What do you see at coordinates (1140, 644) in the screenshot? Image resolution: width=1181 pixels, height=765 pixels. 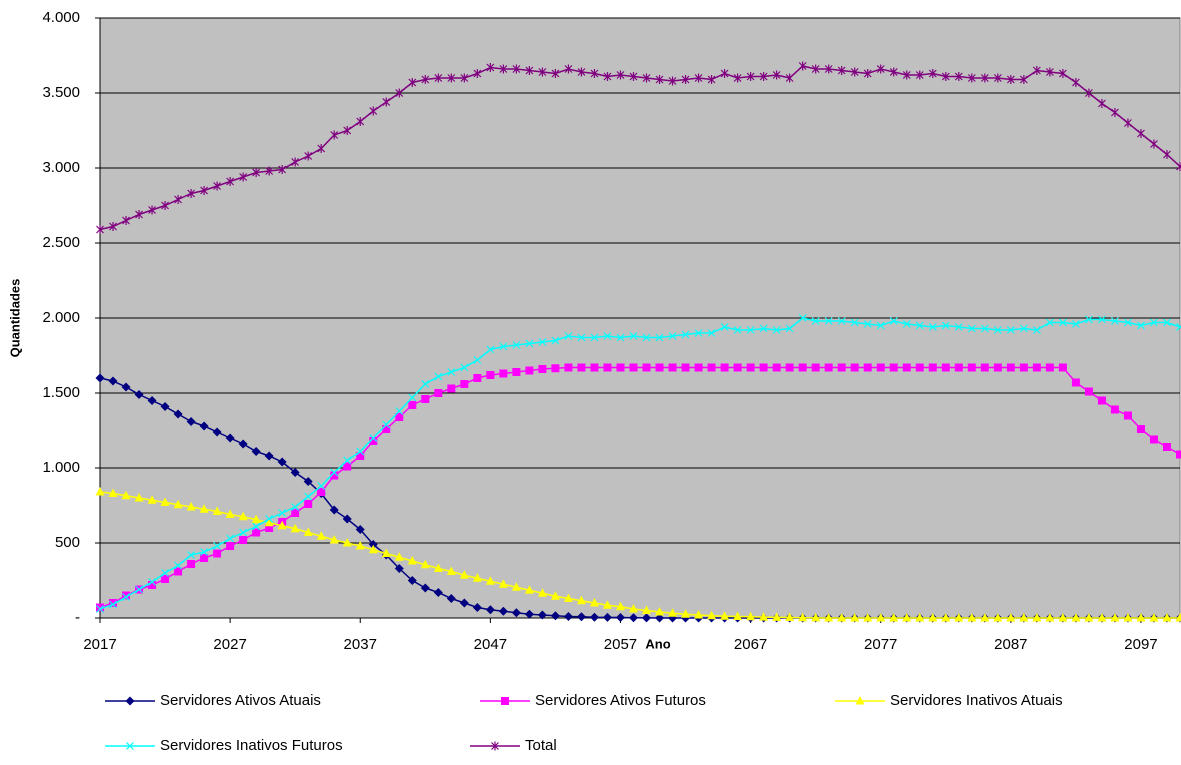 I see `x-tick-label: 2097` at bounding box center [1140, 644].